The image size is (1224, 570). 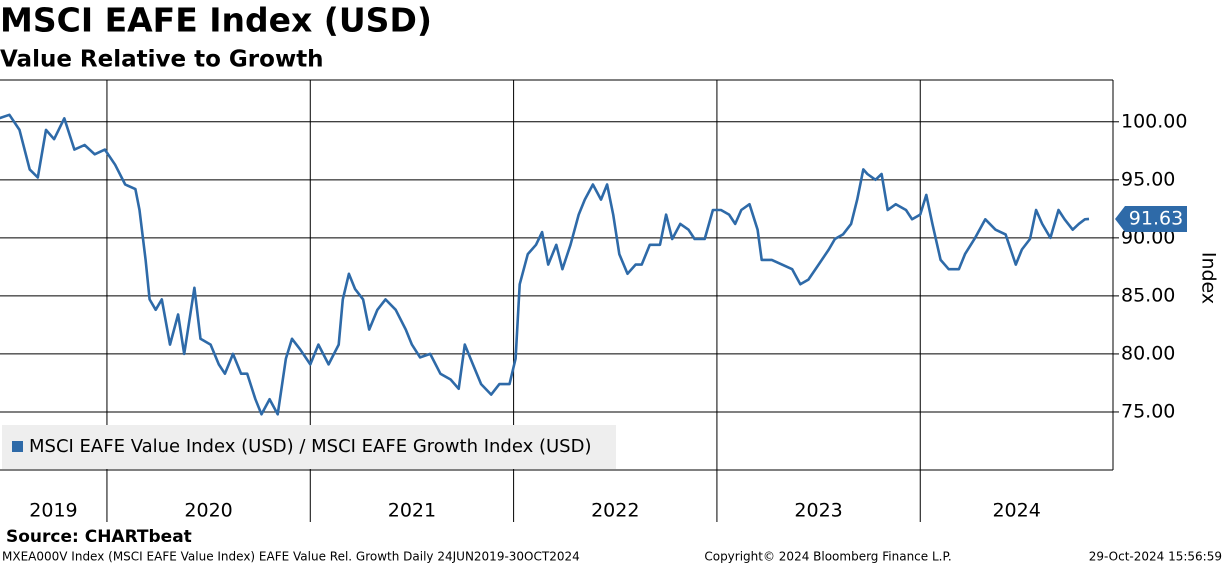 I want to click on y-tick-label: 75.00, so click(x=1148, y=411).